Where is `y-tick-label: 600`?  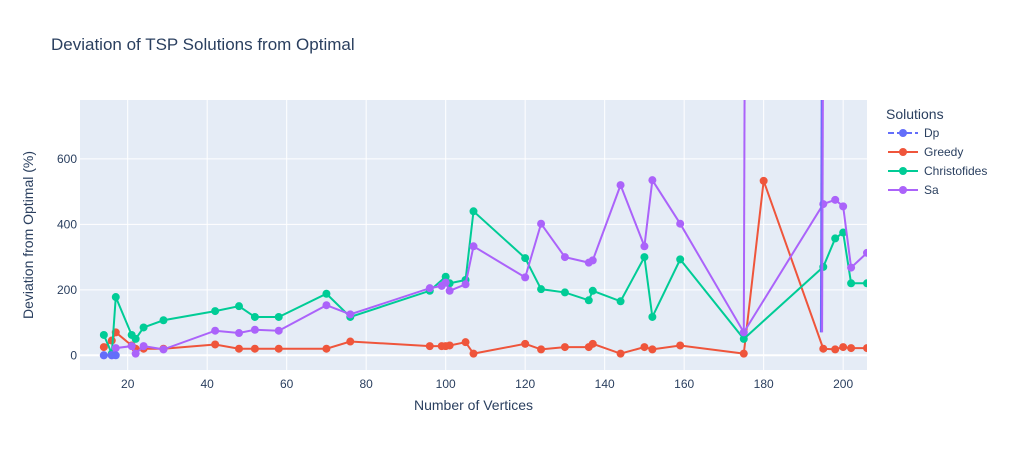
y-tick-label: 600 is located at coordinates (67, 159).